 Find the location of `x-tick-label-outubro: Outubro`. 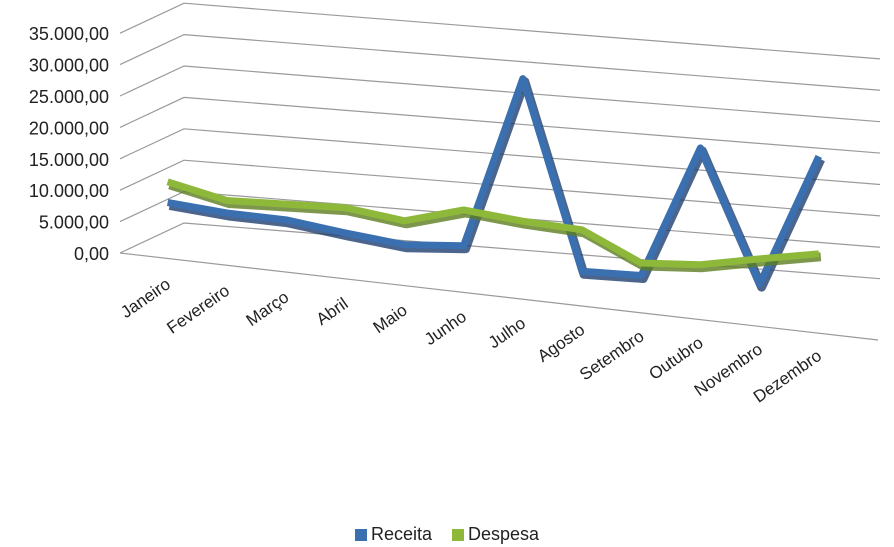

x-tick-label-outubro: Outubro is located at coordinates (675, 358).